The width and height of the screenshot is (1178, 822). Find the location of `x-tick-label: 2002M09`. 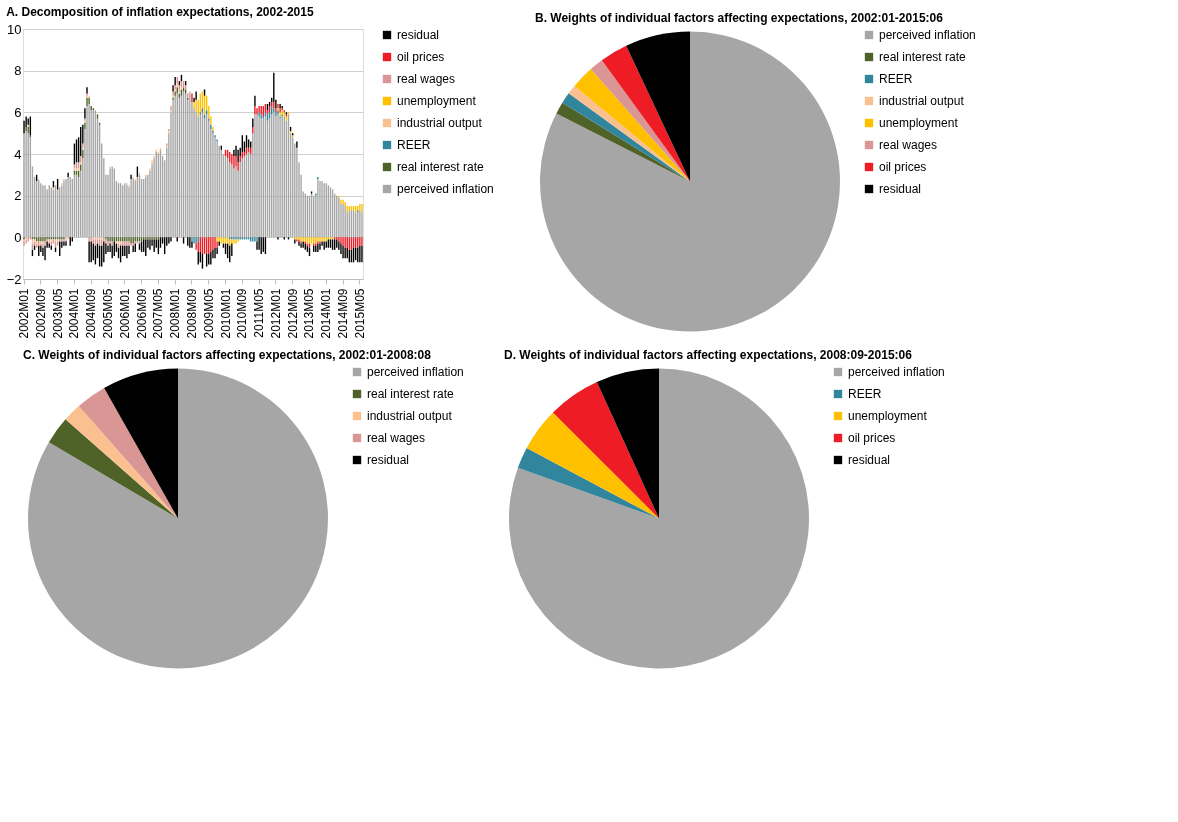

x-tick-label: 2002M09 is located at coordinates (40, 313).